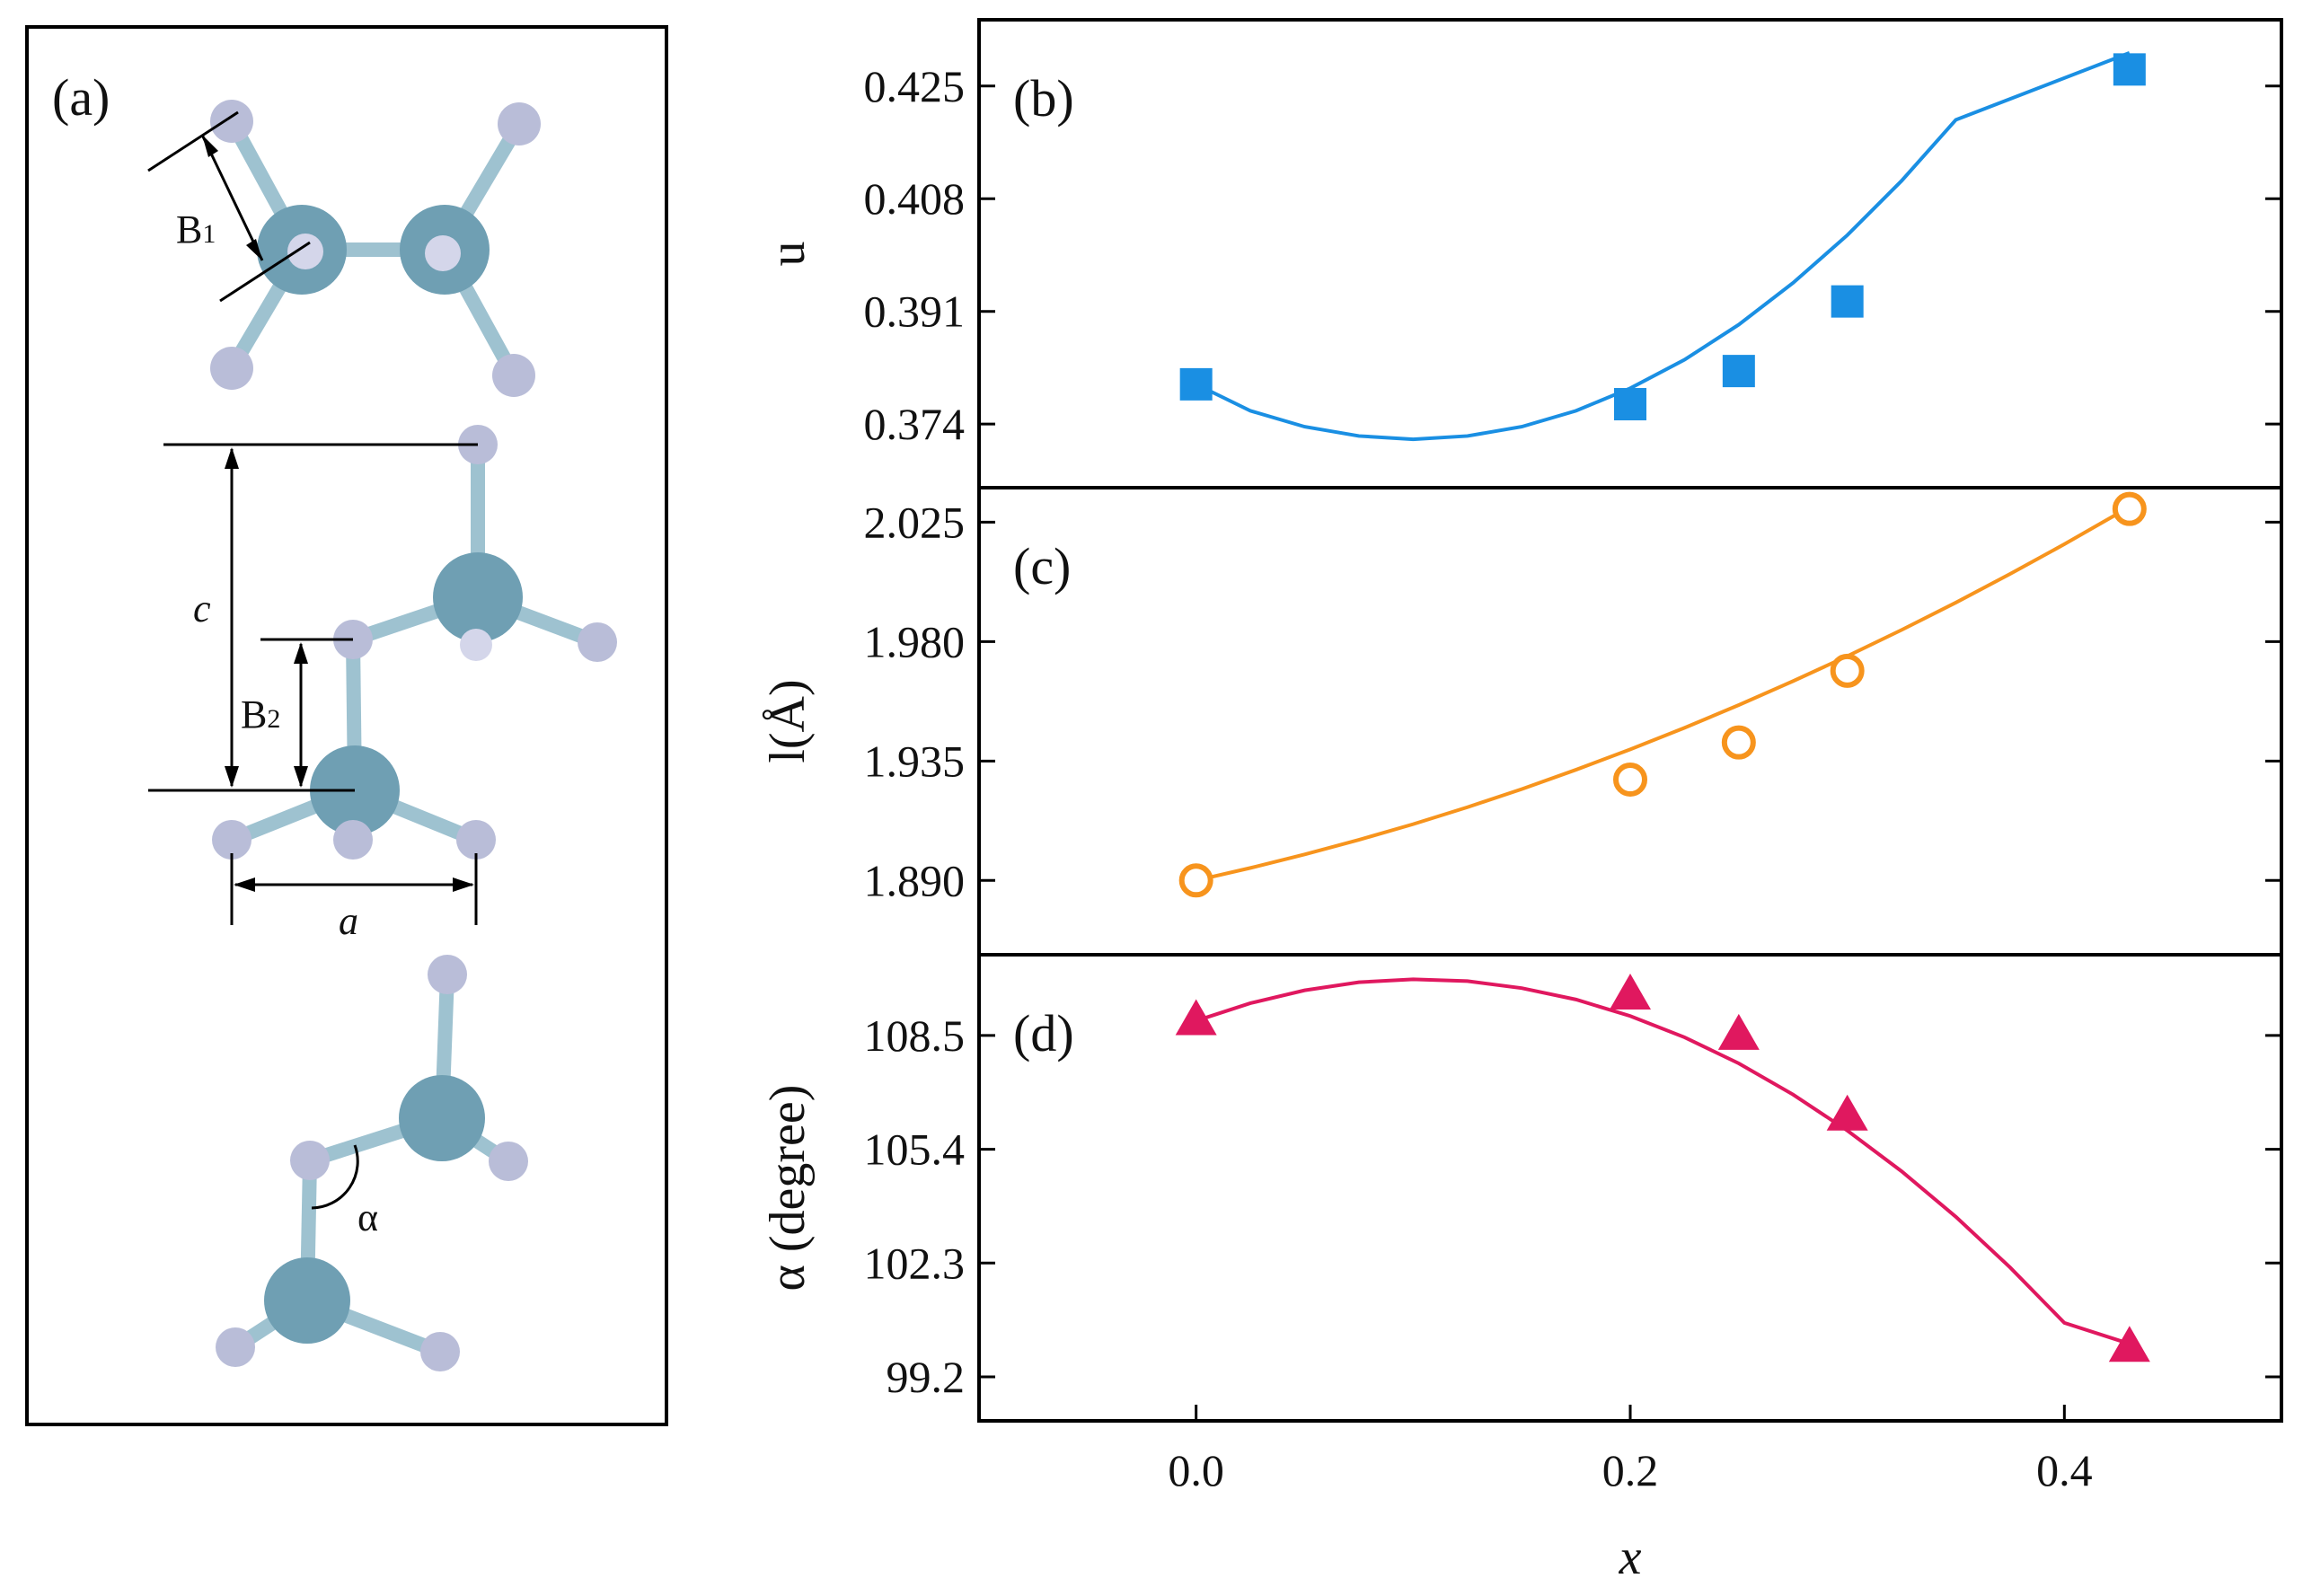  Describe the element at coordinates (915, 198) in the screenshot. I see `y-tick-label: 0.408` at that location.